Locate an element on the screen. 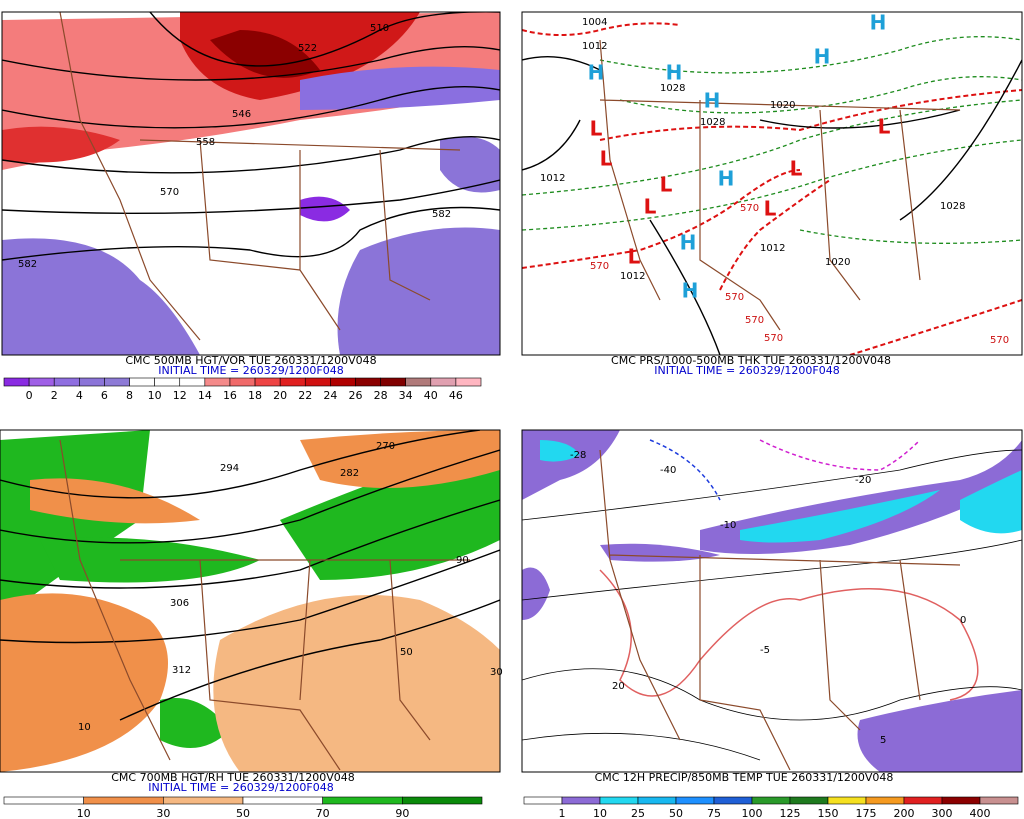  contour-label: 312 is located at coordinates (181, 670).